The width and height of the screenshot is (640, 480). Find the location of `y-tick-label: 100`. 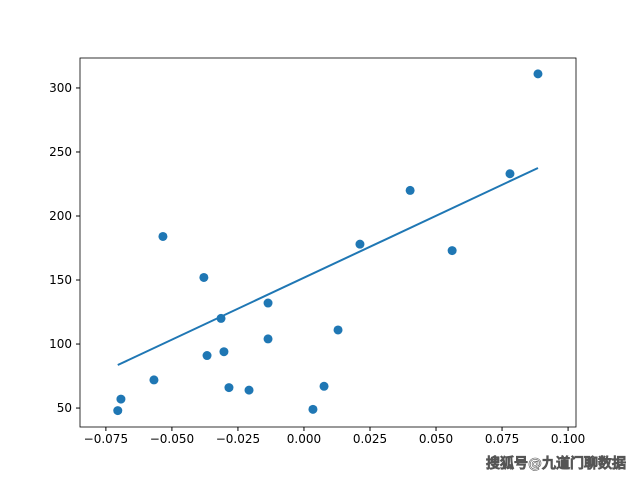

y-tick-label: 100 is located at coordinates (60, 344).